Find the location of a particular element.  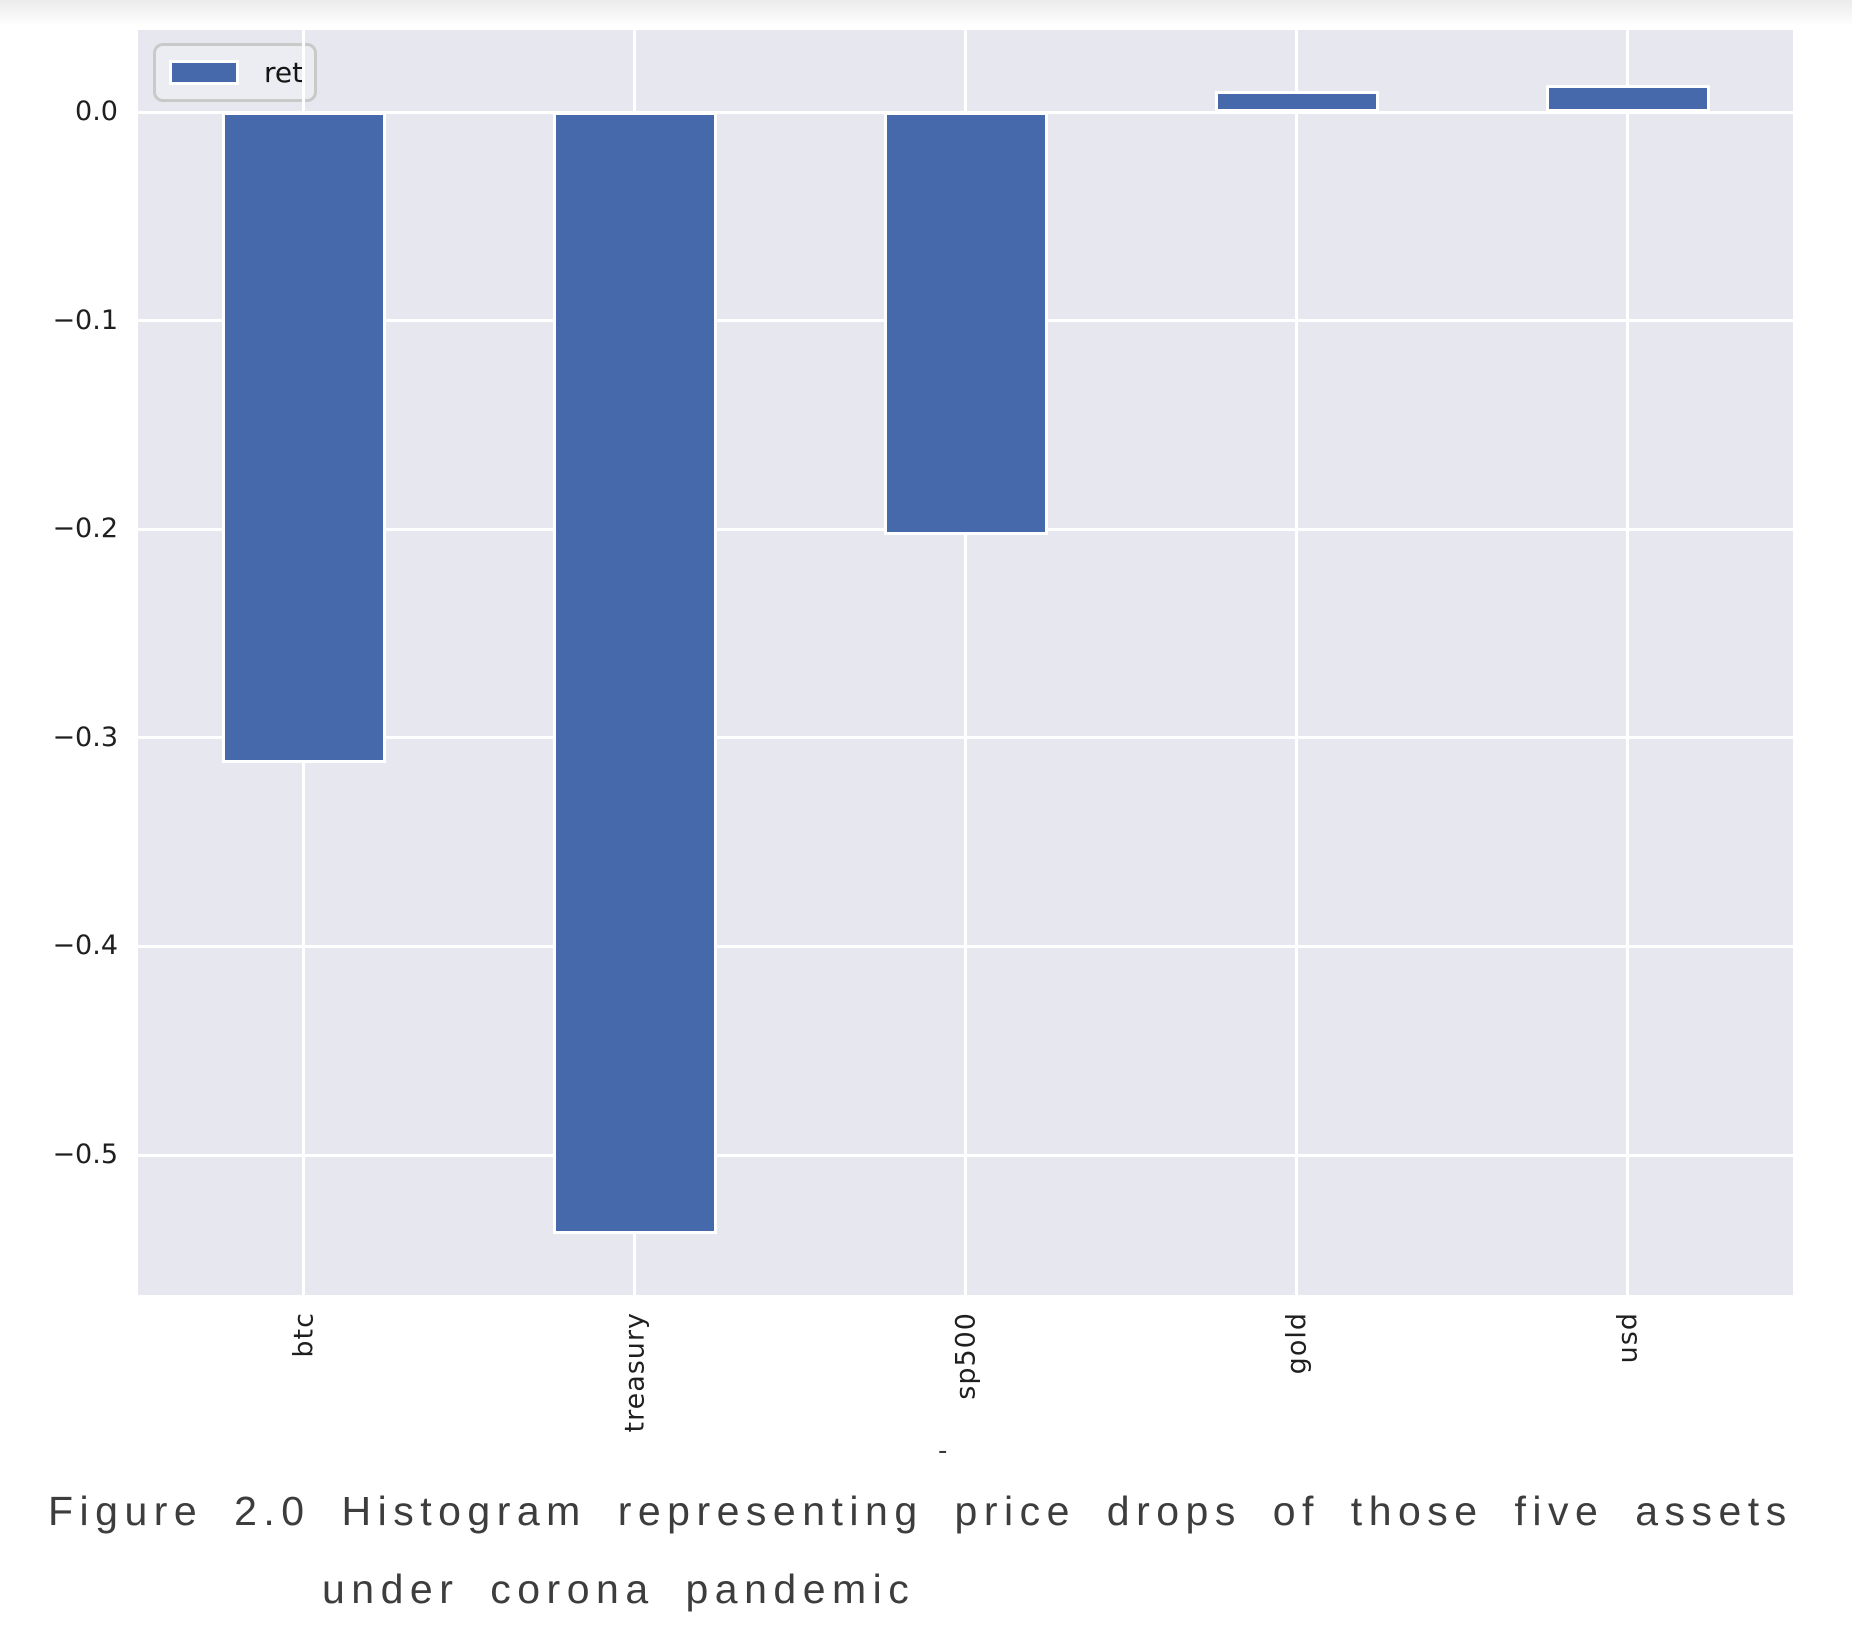

legend: ret is located at coordinates (235, 72).